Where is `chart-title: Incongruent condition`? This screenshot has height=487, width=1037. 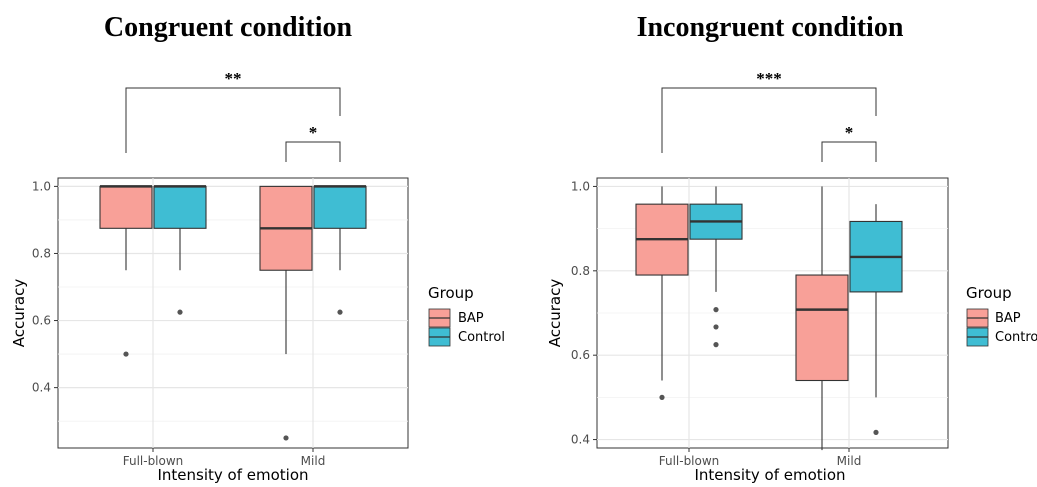
chart-title: Incongruent condition is located at coordinates (770, 27).